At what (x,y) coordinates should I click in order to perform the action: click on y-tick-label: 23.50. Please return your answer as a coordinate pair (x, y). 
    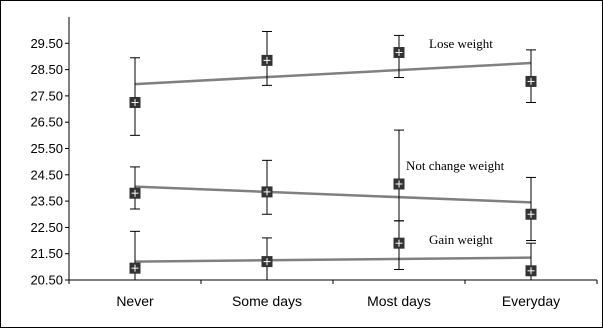
    Looking at the image, I should click on (46, 201).